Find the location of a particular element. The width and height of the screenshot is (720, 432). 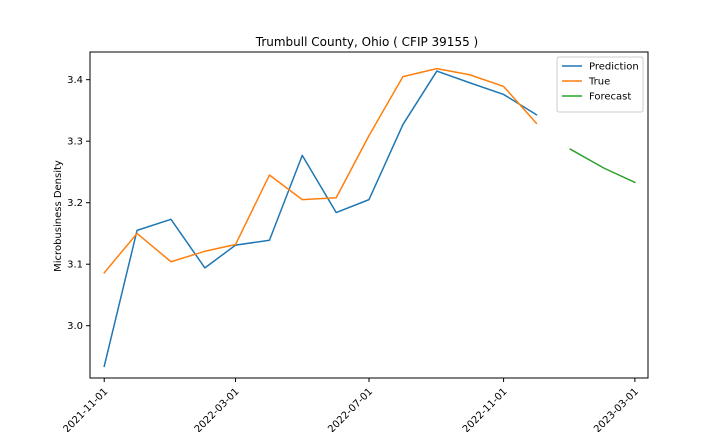

chart-title: Trumbull County, Ohio ( CFIP 39155 ) is located at coordinates (366, 42).